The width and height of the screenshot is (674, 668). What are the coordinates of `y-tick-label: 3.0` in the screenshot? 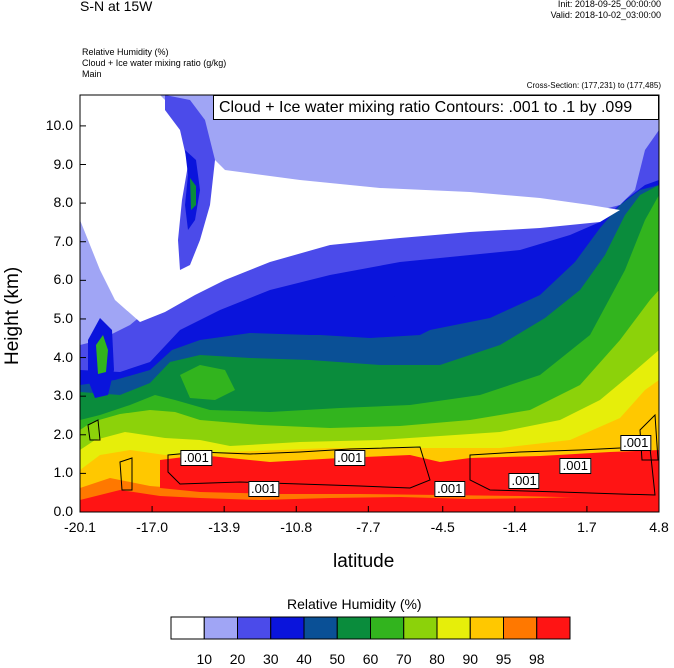 It's located at (63, 395).